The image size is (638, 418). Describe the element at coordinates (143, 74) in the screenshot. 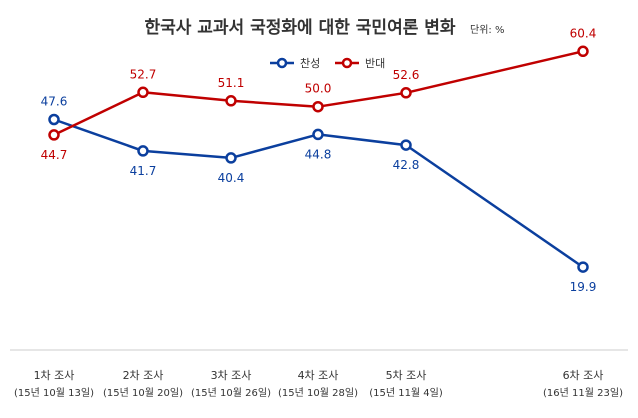

I see `value-label-s2-2: 52.7` at that location.